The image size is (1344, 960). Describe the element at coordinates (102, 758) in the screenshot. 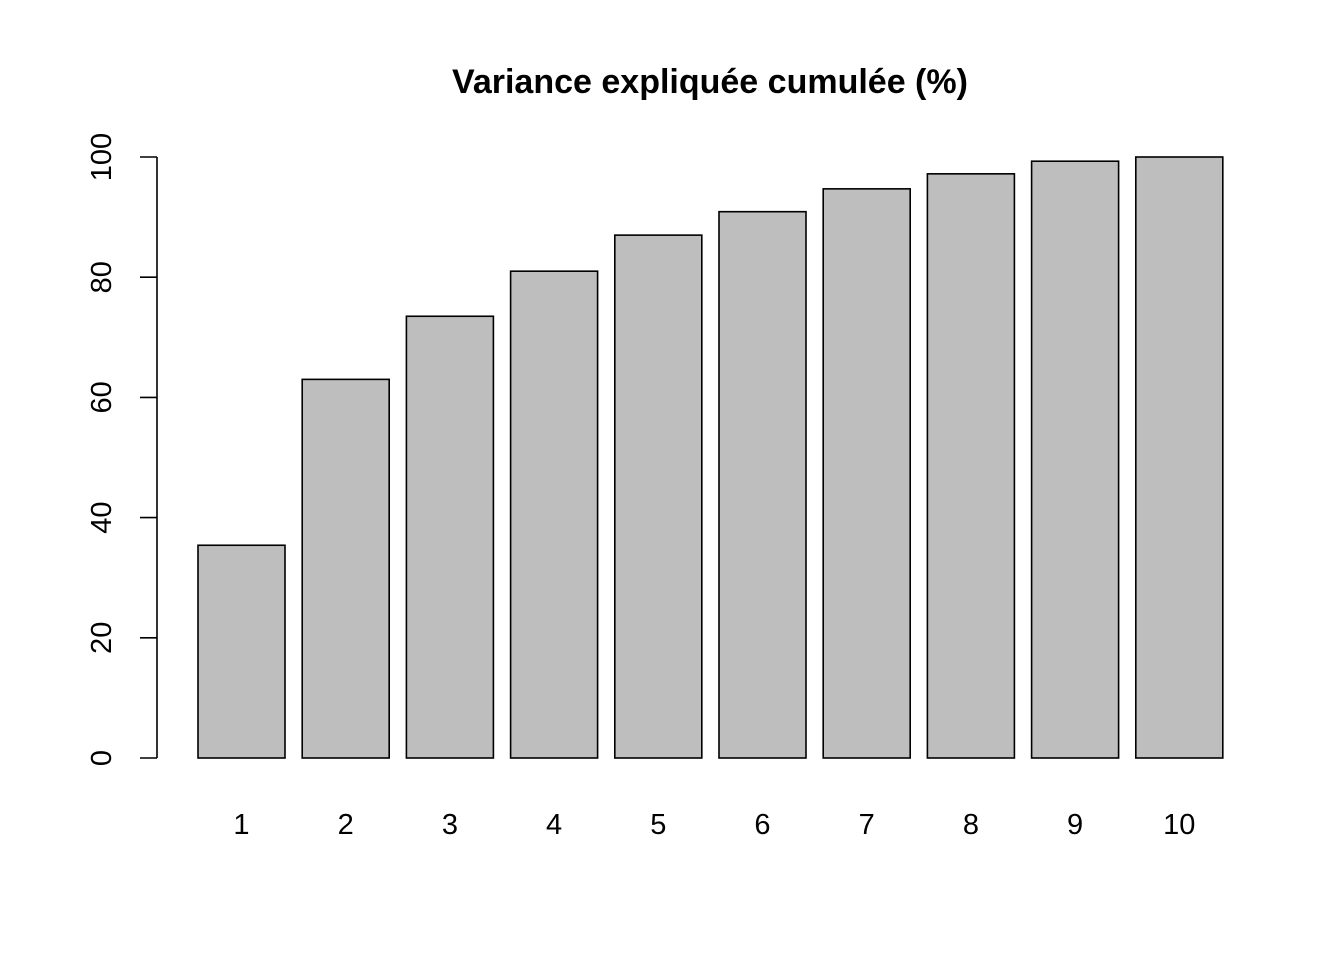

I see `y-tick-label: 0` at that location.